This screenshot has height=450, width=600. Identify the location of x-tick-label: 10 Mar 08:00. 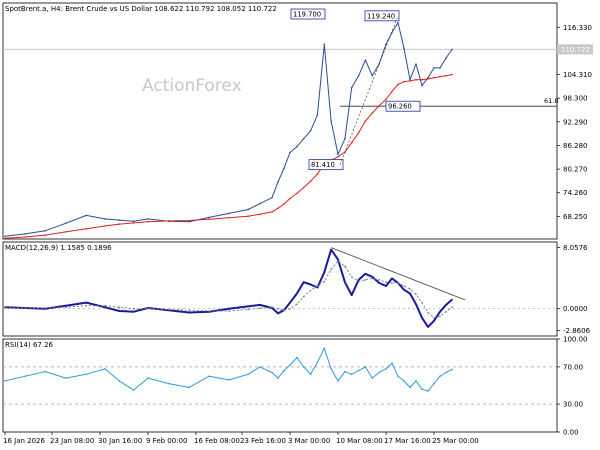
(359, 441).